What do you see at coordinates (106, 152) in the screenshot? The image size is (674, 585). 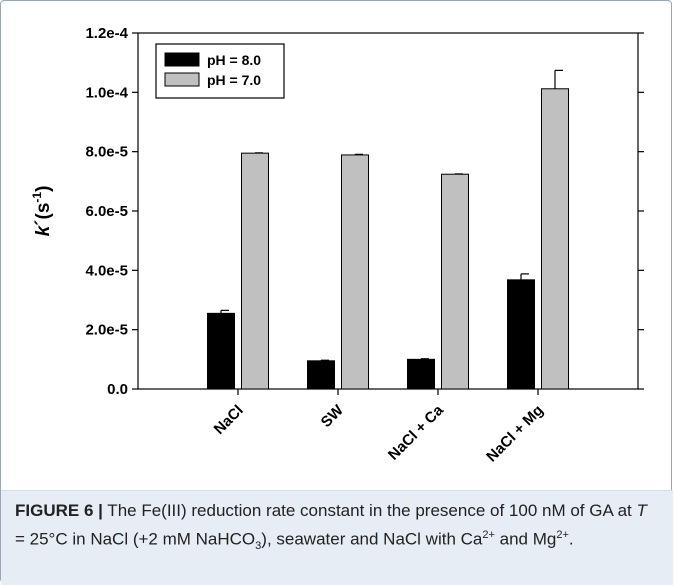 I see `y-tick-label: 8.0e-5` at bounding box center [106, 152].